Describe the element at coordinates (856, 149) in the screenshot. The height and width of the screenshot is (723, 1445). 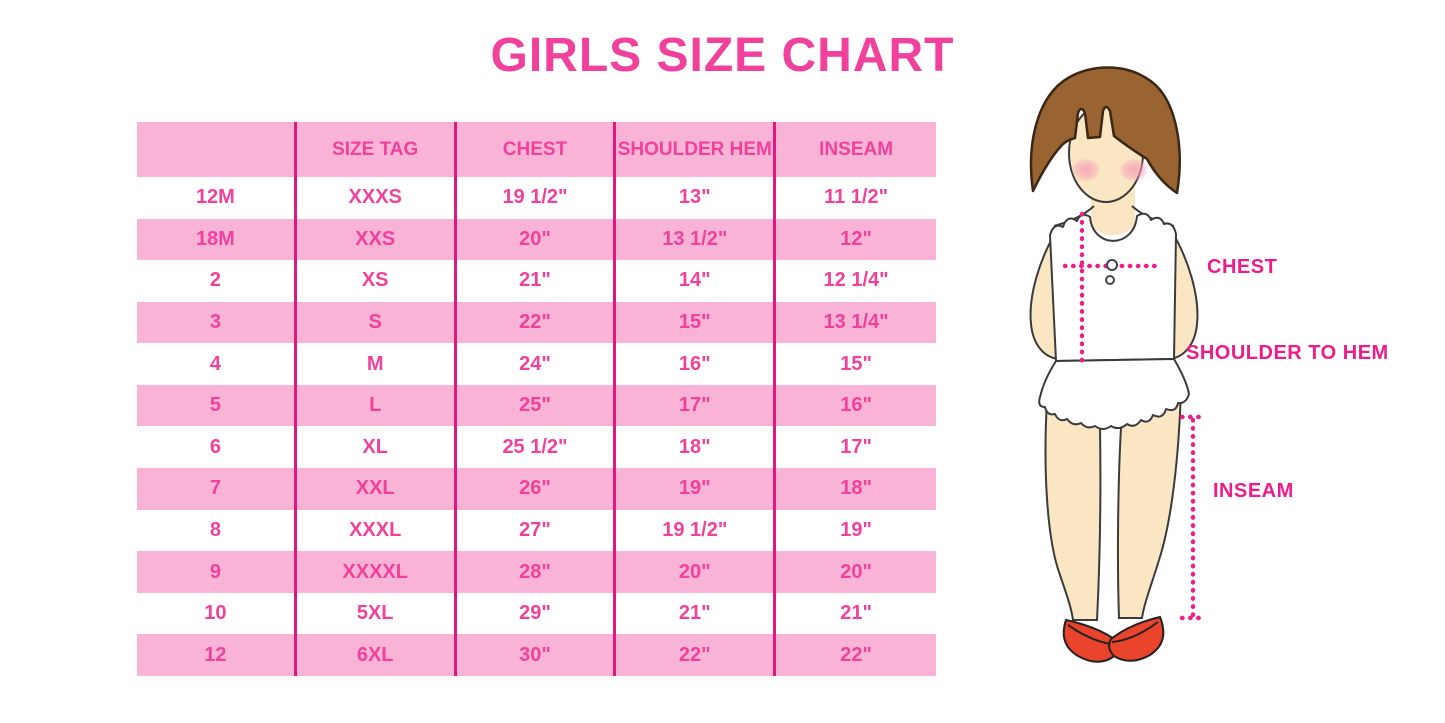
I see `column-header: INSEAM` at that location.